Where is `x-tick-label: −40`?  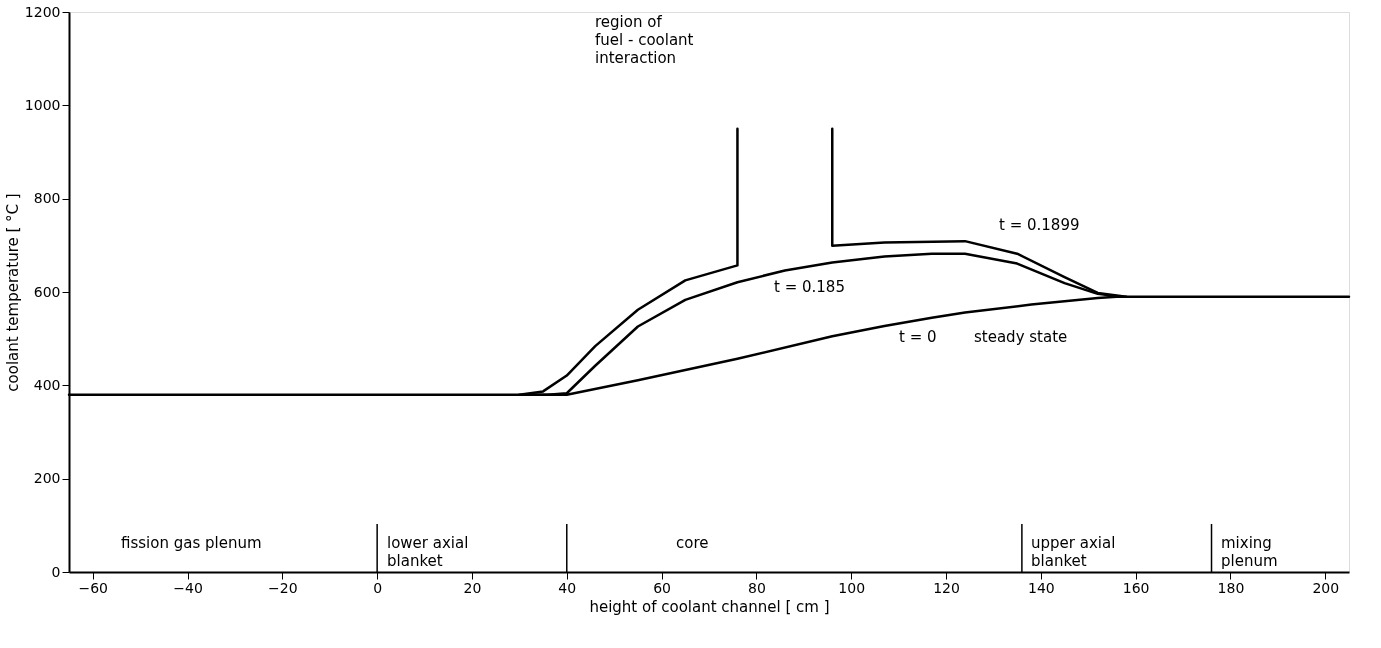 x-tick-label: −40 is located at coordinates (188, 587).